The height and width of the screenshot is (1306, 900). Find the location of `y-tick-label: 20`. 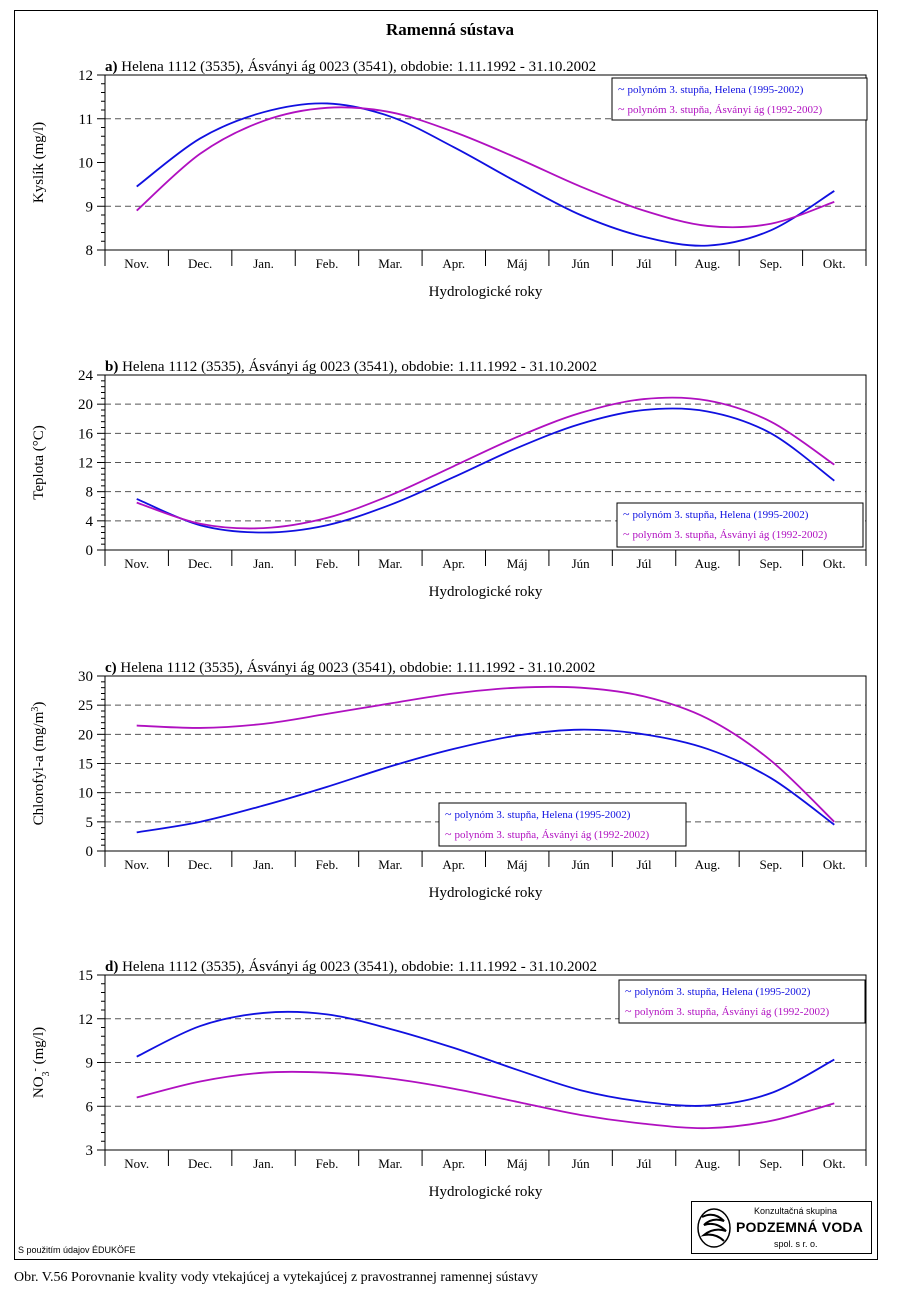

y-tick-label: 20 is located at coordinates (85, 405).